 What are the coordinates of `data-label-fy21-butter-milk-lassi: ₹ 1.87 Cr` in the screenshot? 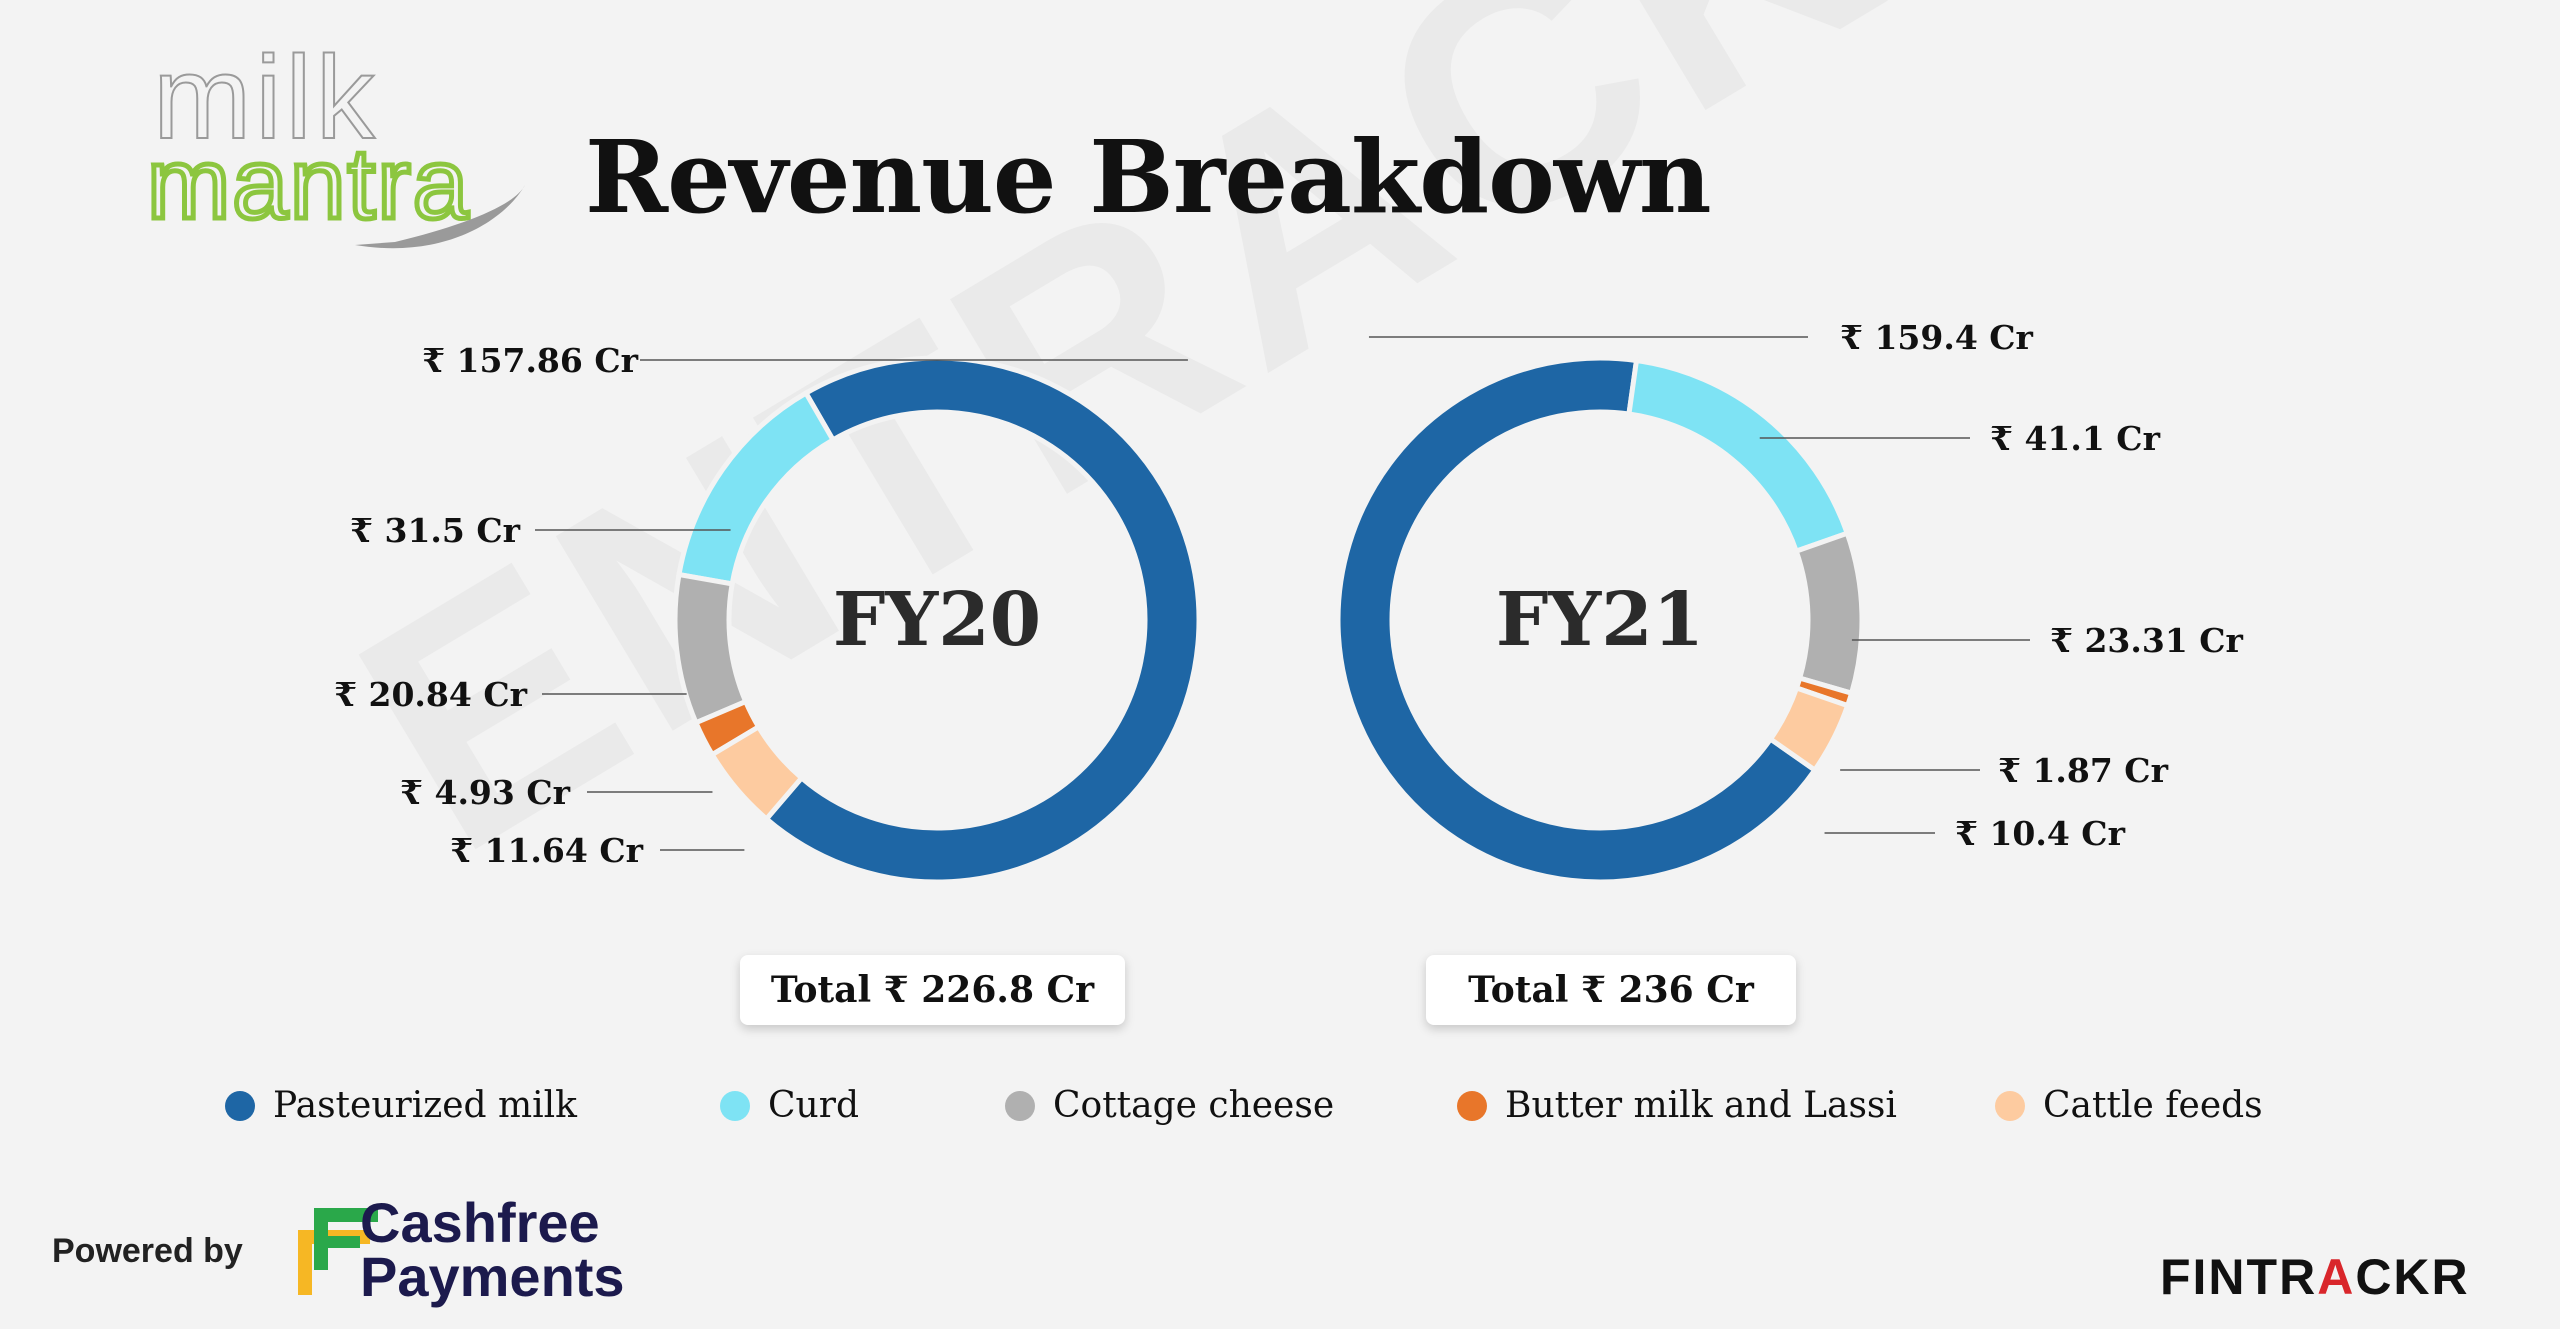 It's located at (2083, 770).